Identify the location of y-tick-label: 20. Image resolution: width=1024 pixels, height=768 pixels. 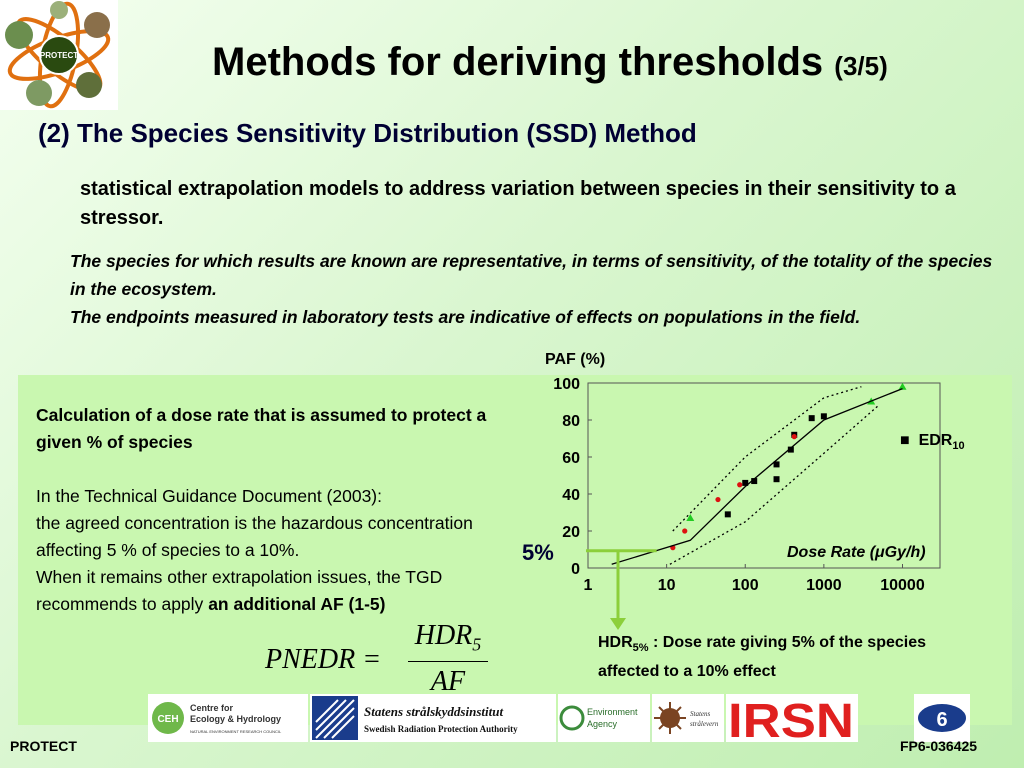
(571, 532).